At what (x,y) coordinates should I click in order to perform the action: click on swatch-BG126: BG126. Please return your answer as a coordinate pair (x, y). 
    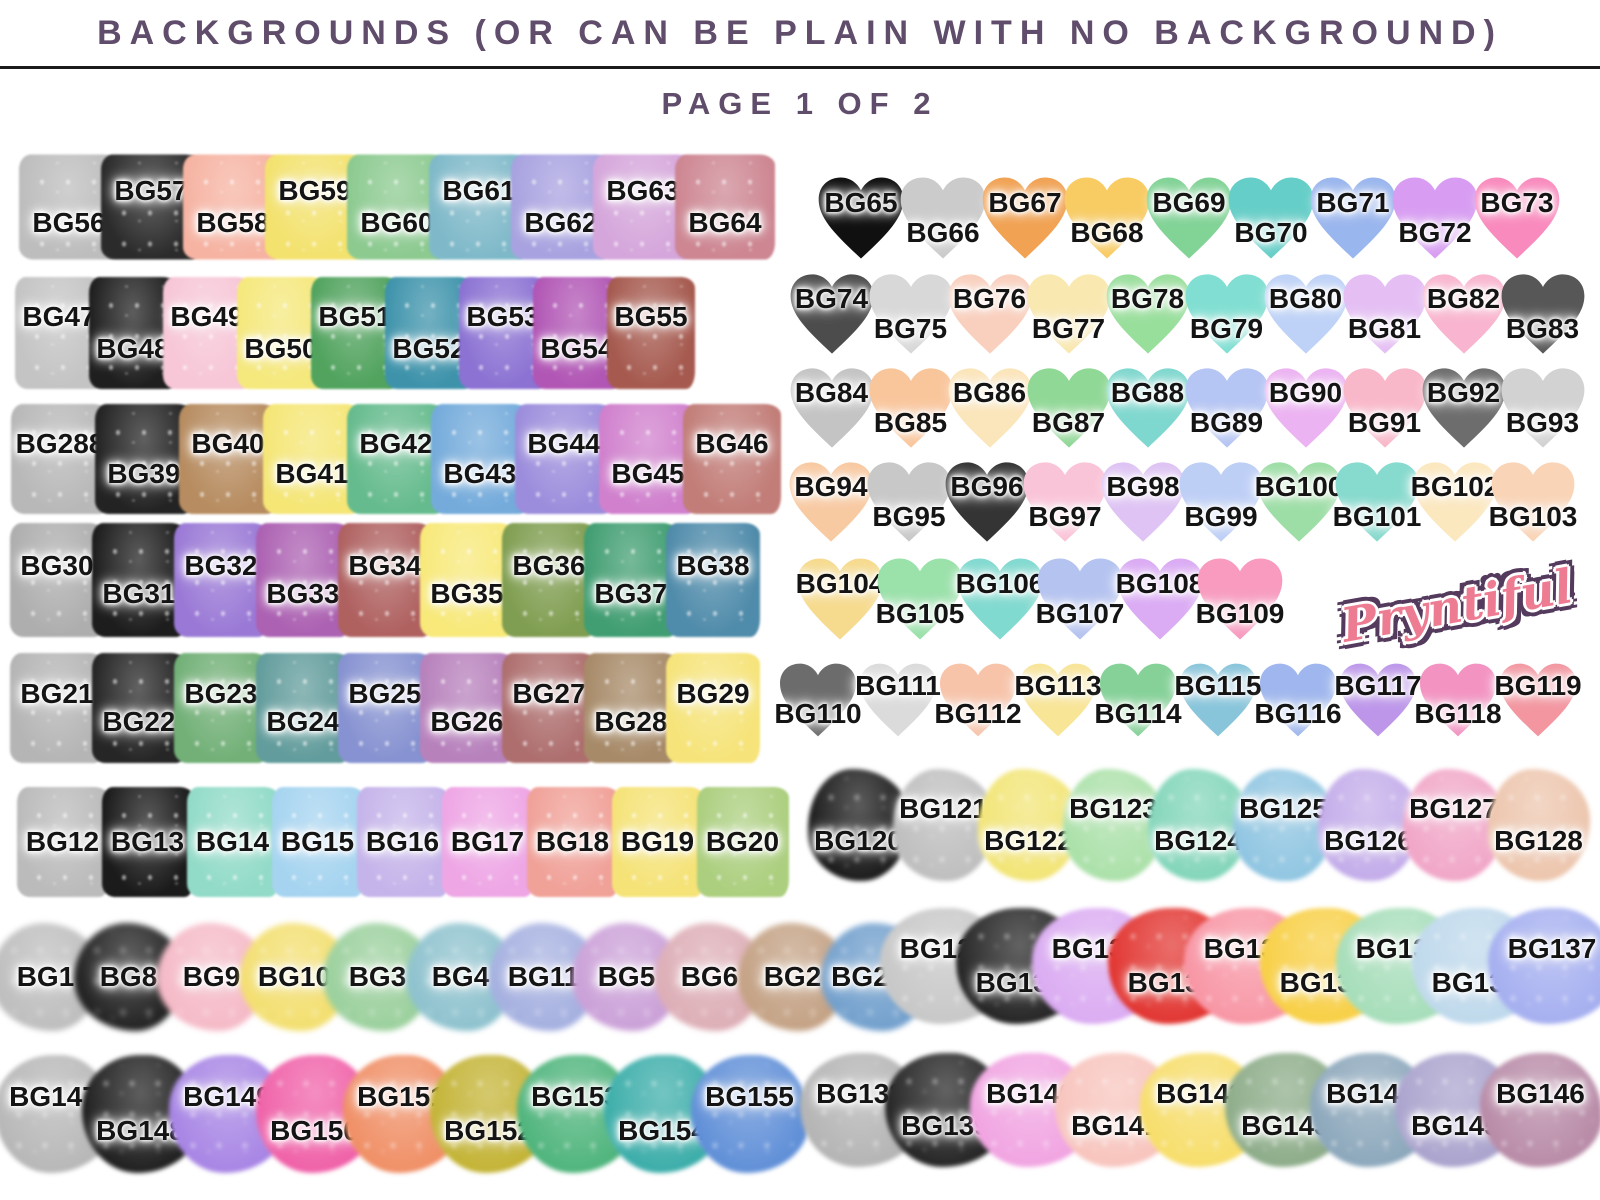
    Looking at the image, I should click on (1368, 825).